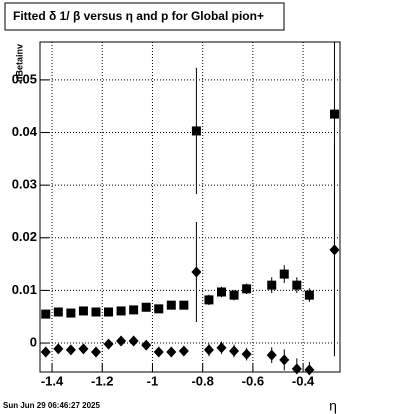 Image resolution: width=400 pixels, height=414 pixels. I want to click on title-box, so click(144, 16).